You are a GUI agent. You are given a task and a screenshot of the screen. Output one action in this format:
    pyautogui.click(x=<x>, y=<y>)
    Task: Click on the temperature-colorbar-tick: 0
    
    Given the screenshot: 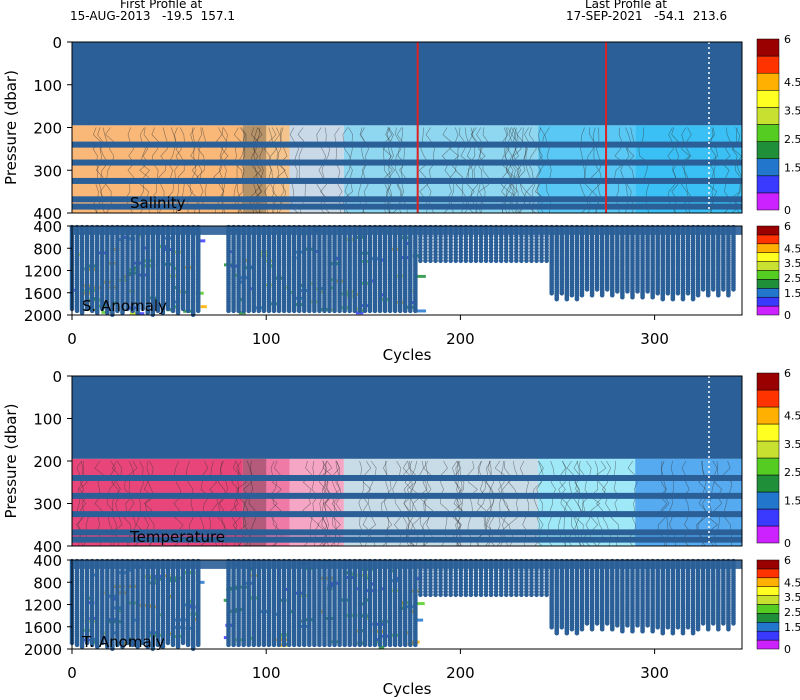 What is the action you would take?
    pyautogui.click(x=787, y=543)
    